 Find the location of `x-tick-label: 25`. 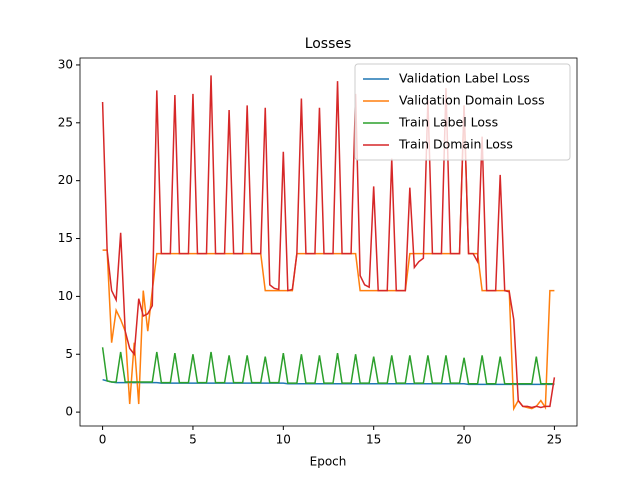

x-tick-label: 25 is located at coordinates (554, 440).